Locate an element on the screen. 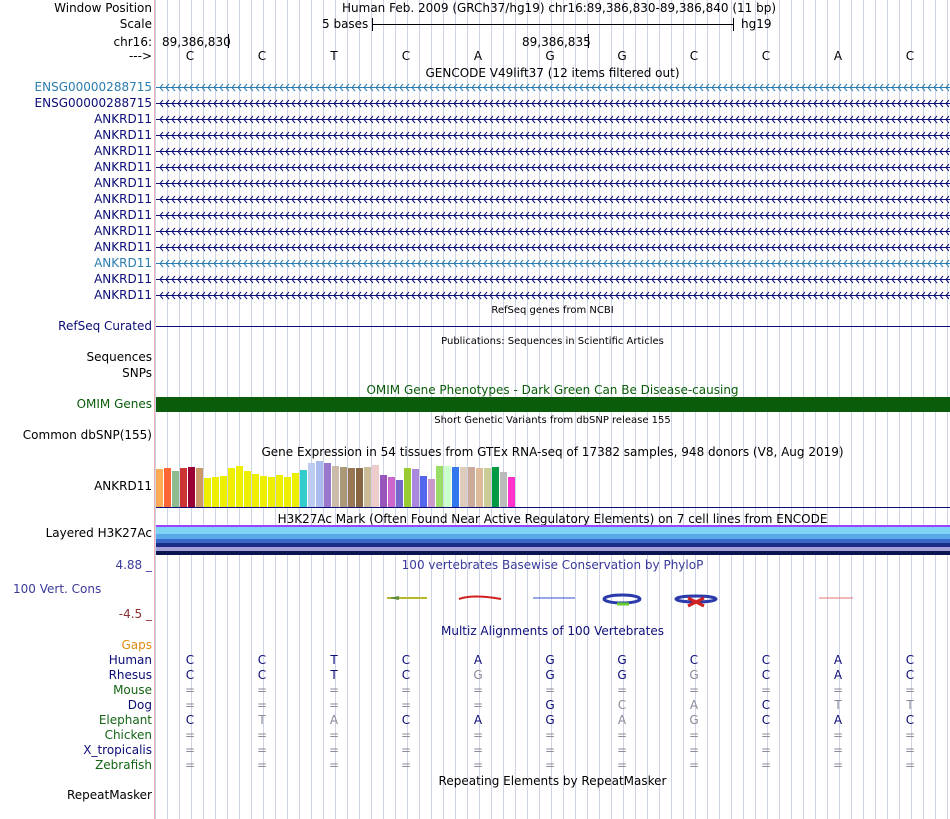 This screenshot has height=819, width=950. snps-label: SNPs is located at coordinates (137, 373).